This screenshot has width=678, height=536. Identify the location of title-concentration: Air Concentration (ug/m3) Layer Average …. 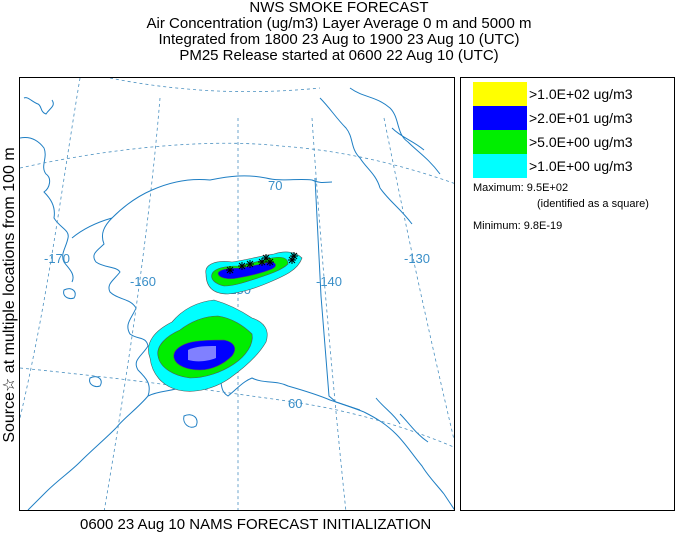
(339, 23).